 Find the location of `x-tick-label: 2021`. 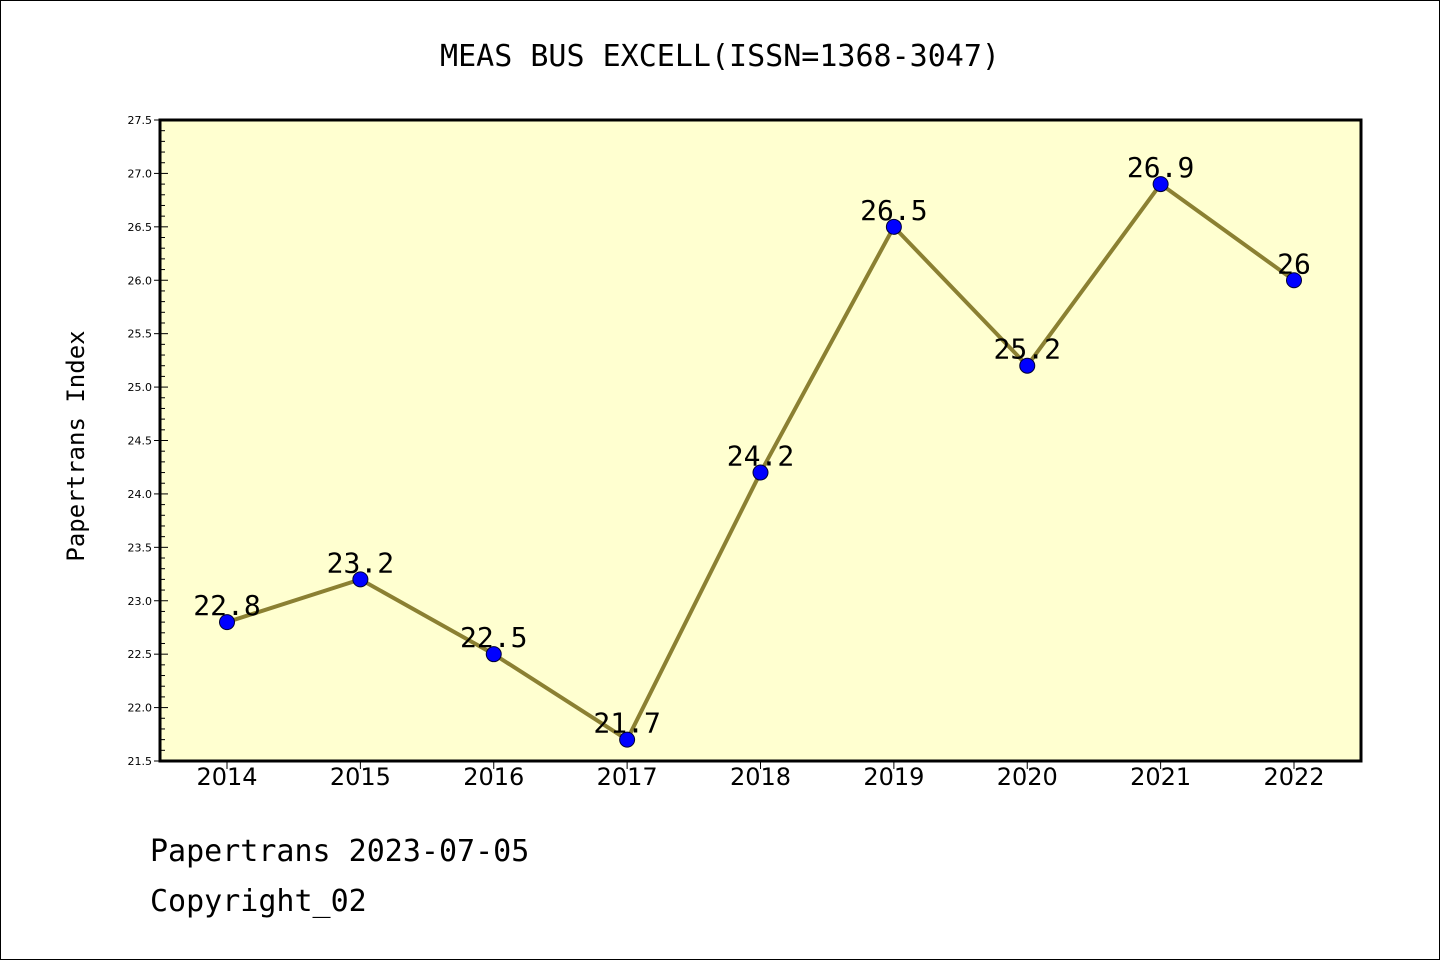

x-tick-label: 2021 is located at coordinates (1160, 777).